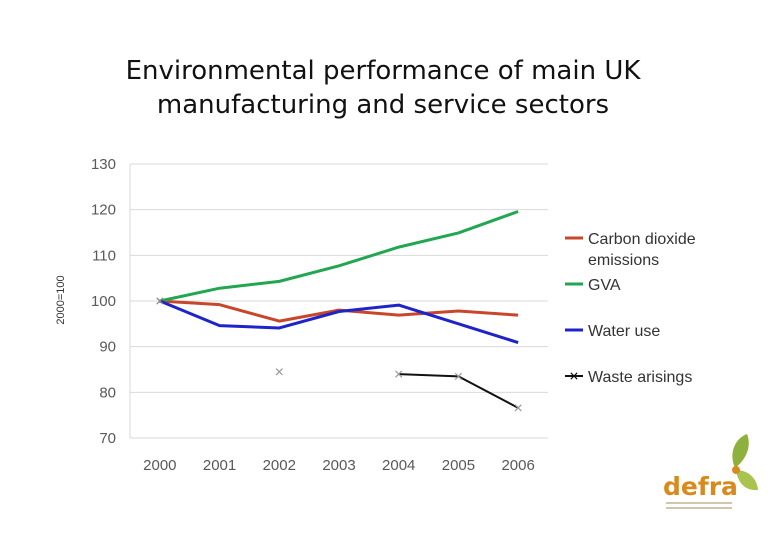  I want to click on x-tick-label: 2001, so click(219, 465).